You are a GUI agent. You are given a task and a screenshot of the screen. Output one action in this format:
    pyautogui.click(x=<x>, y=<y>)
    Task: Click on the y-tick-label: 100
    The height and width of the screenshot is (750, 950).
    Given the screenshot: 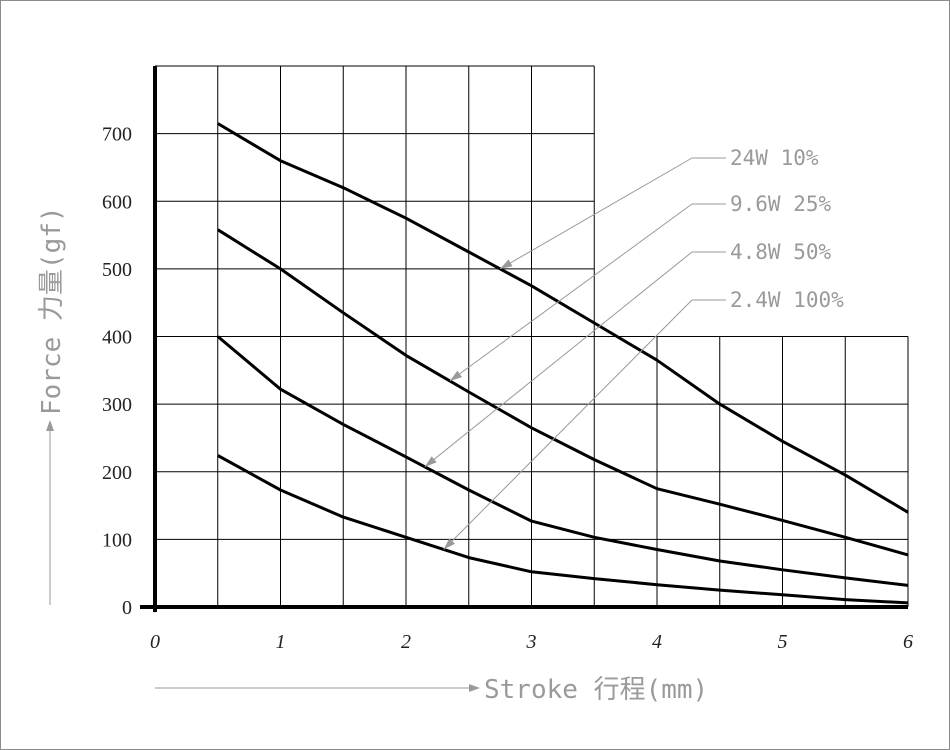 What is the action you would take?
    pyautogui.click(x=117, y=540)
    